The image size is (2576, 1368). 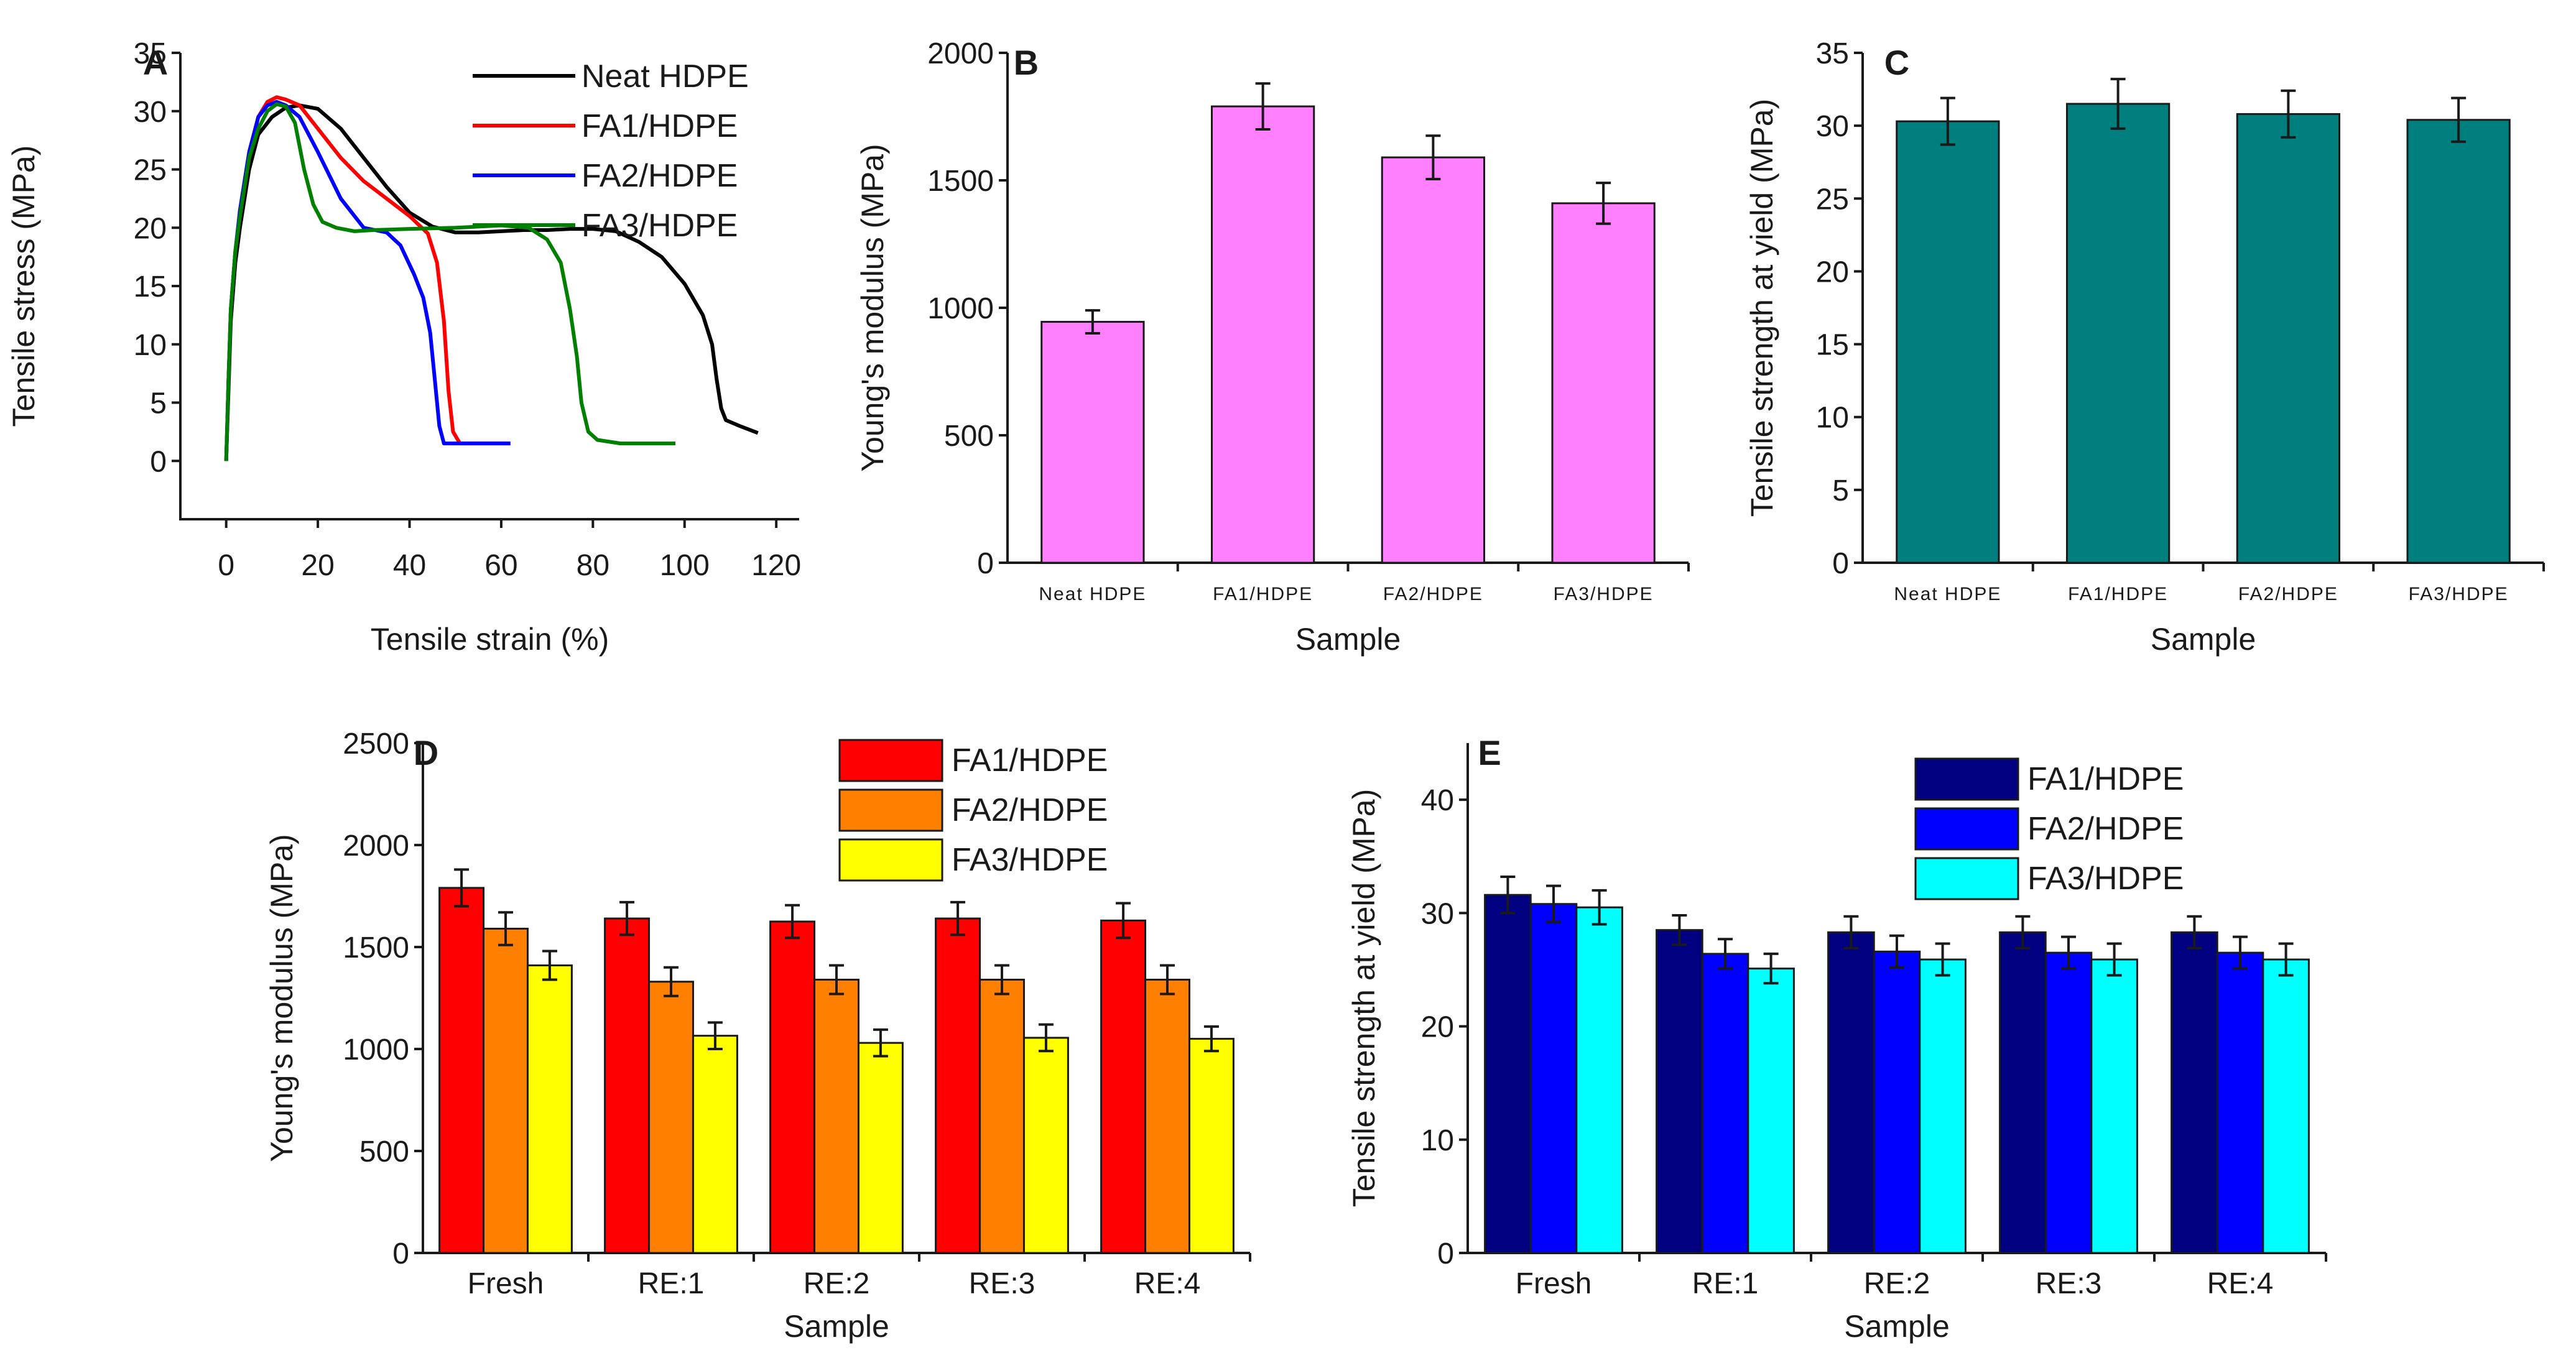 I want to click on panel-a-letter: A, so click(x=156, y=62).